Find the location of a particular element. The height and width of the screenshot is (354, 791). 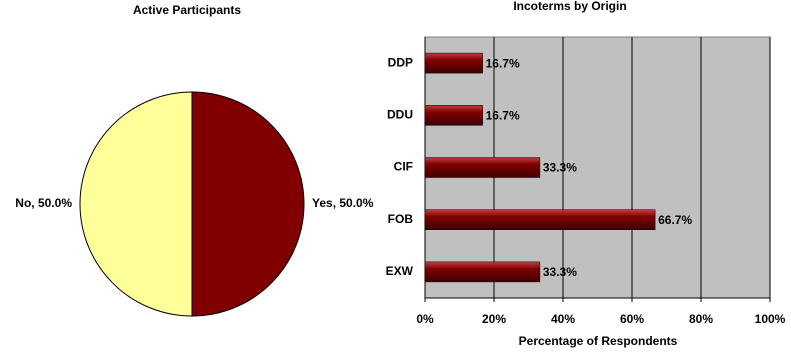

y-tick-label: FOB is located at coordinates (401, 219).